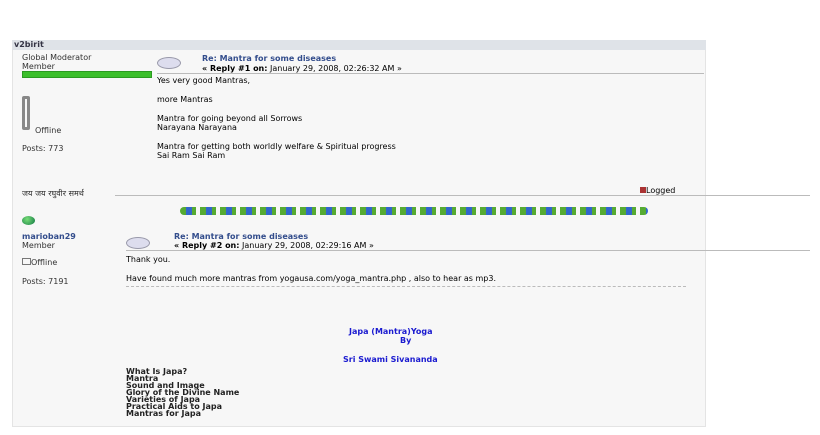 The height and width of the screenshot is (435, 820). I want to click on reply-label: « Reply #1 on:, so click(235, 68).